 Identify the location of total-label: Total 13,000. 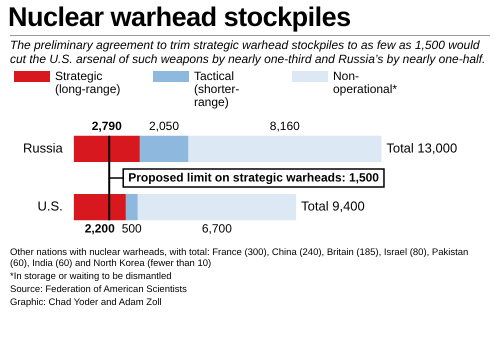
(422, 148).